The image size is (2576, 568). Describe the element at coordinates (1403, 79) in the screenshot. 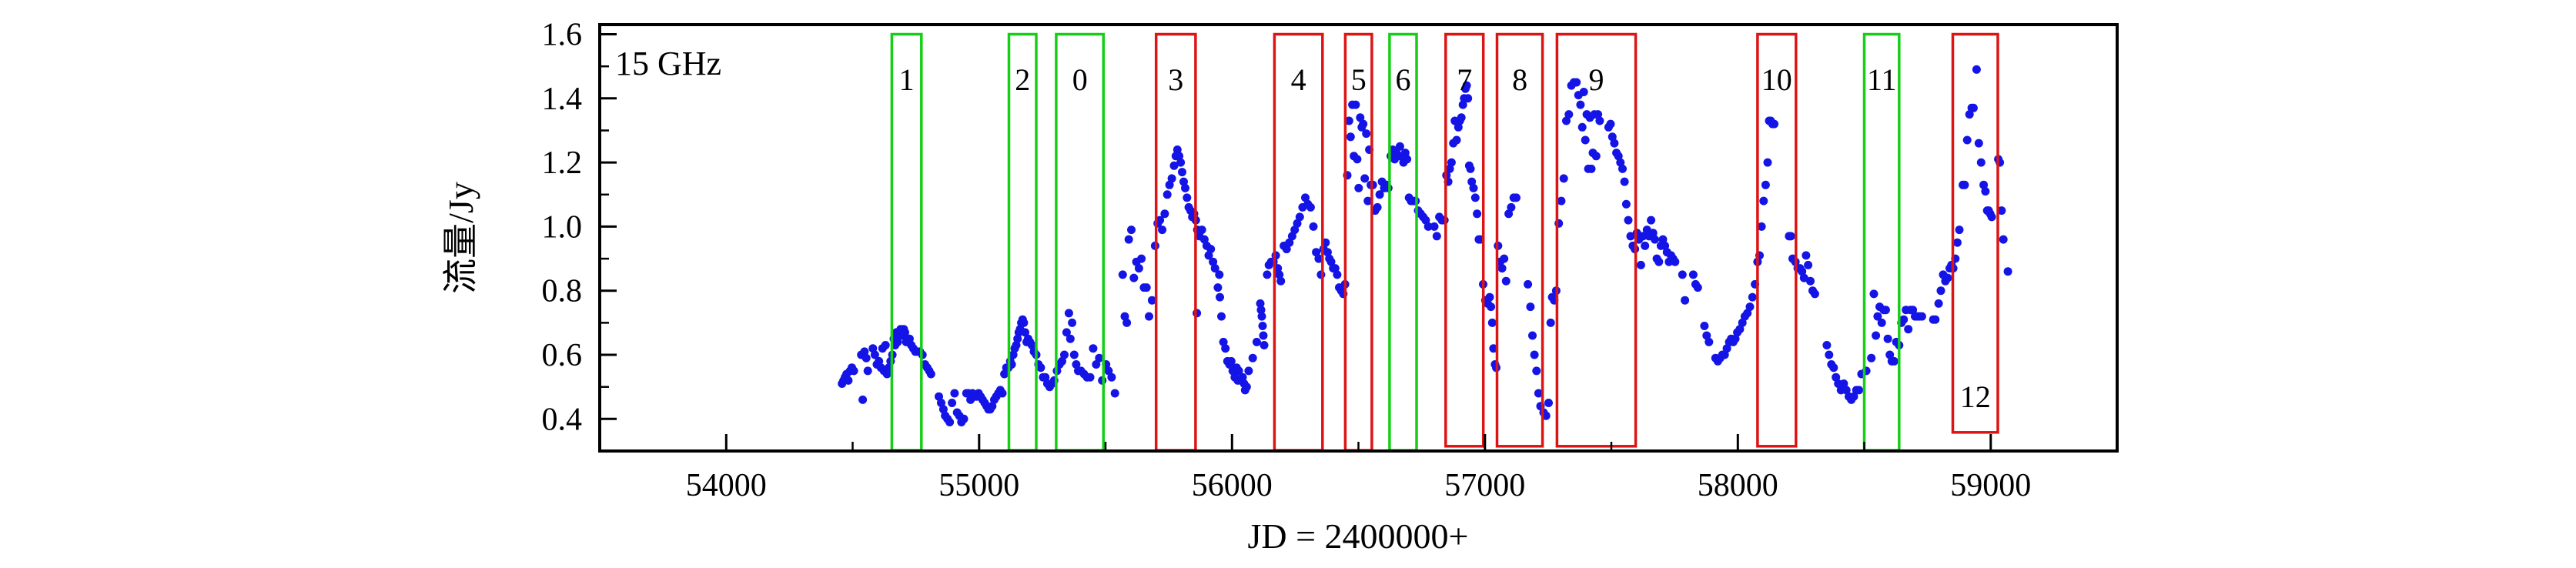

I see `flare-box-label-6: 6` at that location.